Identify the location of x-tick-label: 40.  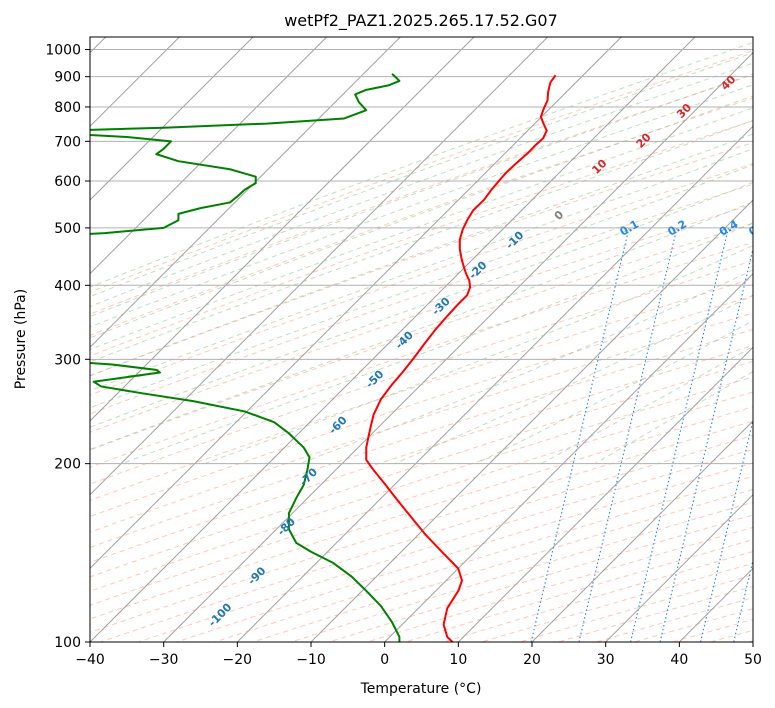
(679, 660).